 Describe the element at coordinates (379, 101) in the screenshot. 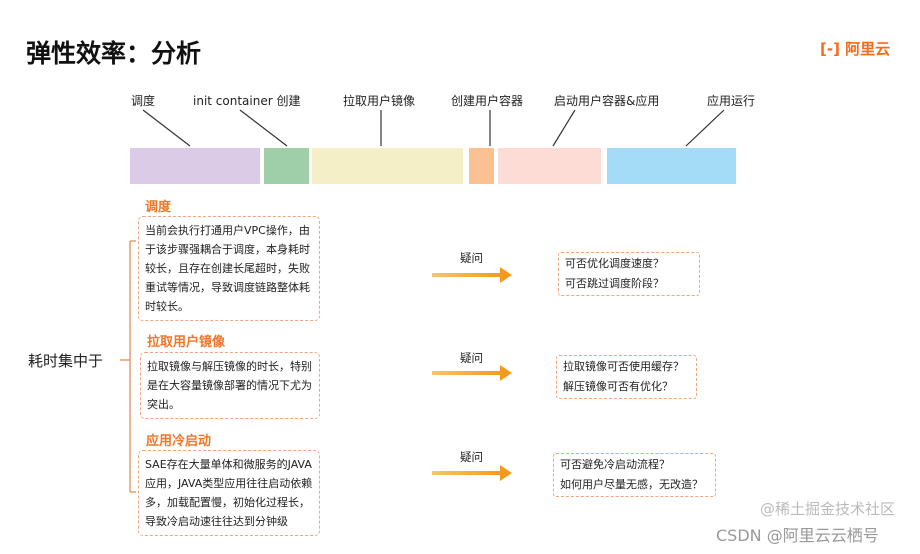

I see `timeline-label-pull: 拉取用户镜像` at that location.